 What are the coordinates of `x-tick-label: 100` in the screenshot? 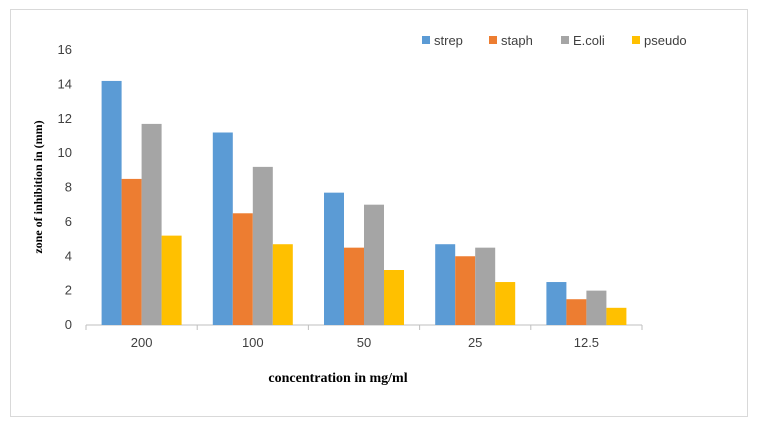 It's located at (253, 342).